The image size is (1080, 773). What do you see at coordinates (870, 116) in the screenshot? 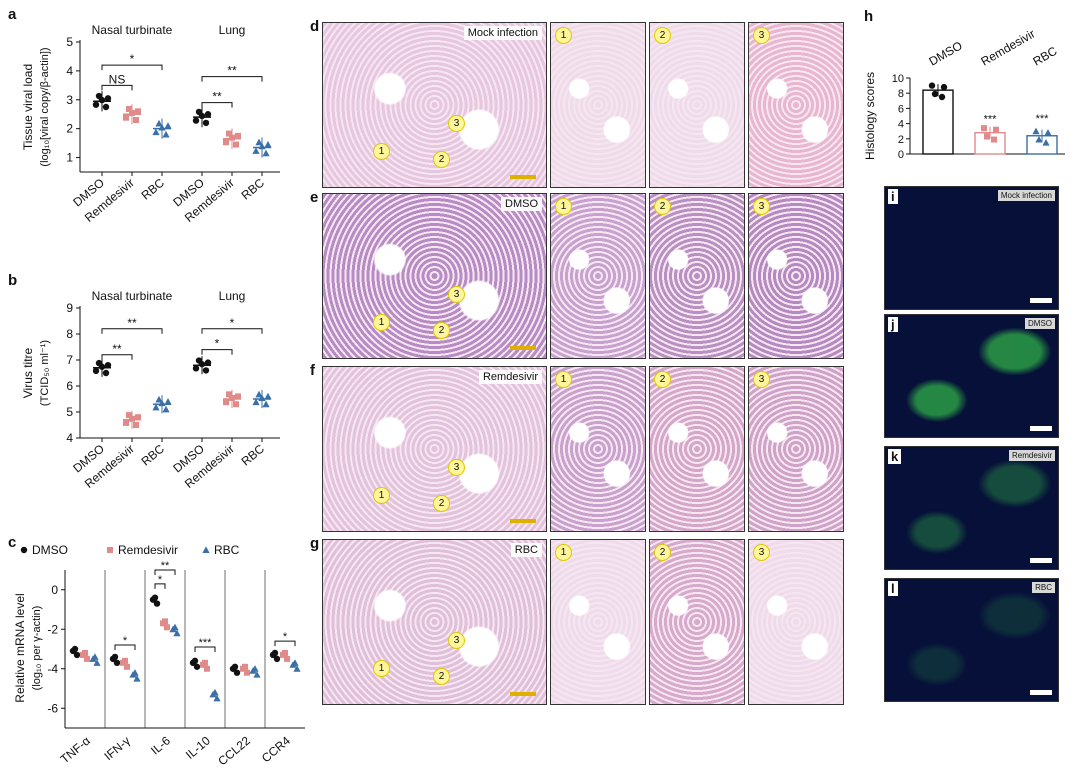
I see `y-axis-label: Histology scores` at bounding box center [870, 116].